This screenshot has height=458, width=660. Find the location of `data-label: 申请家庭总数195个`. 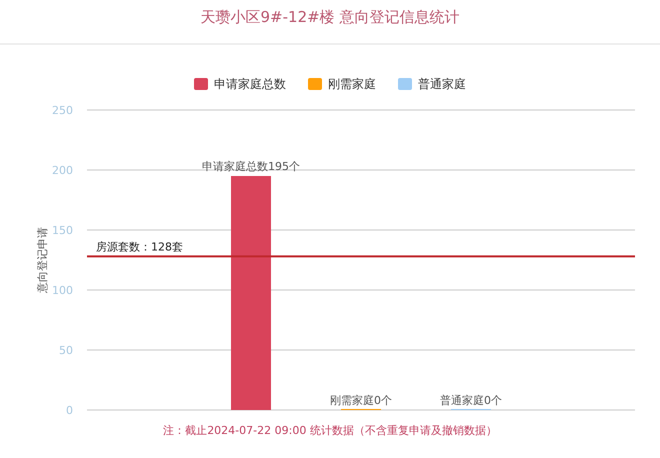

data-label: 申请家庭总数195个 is located at coordinates (251, 166).